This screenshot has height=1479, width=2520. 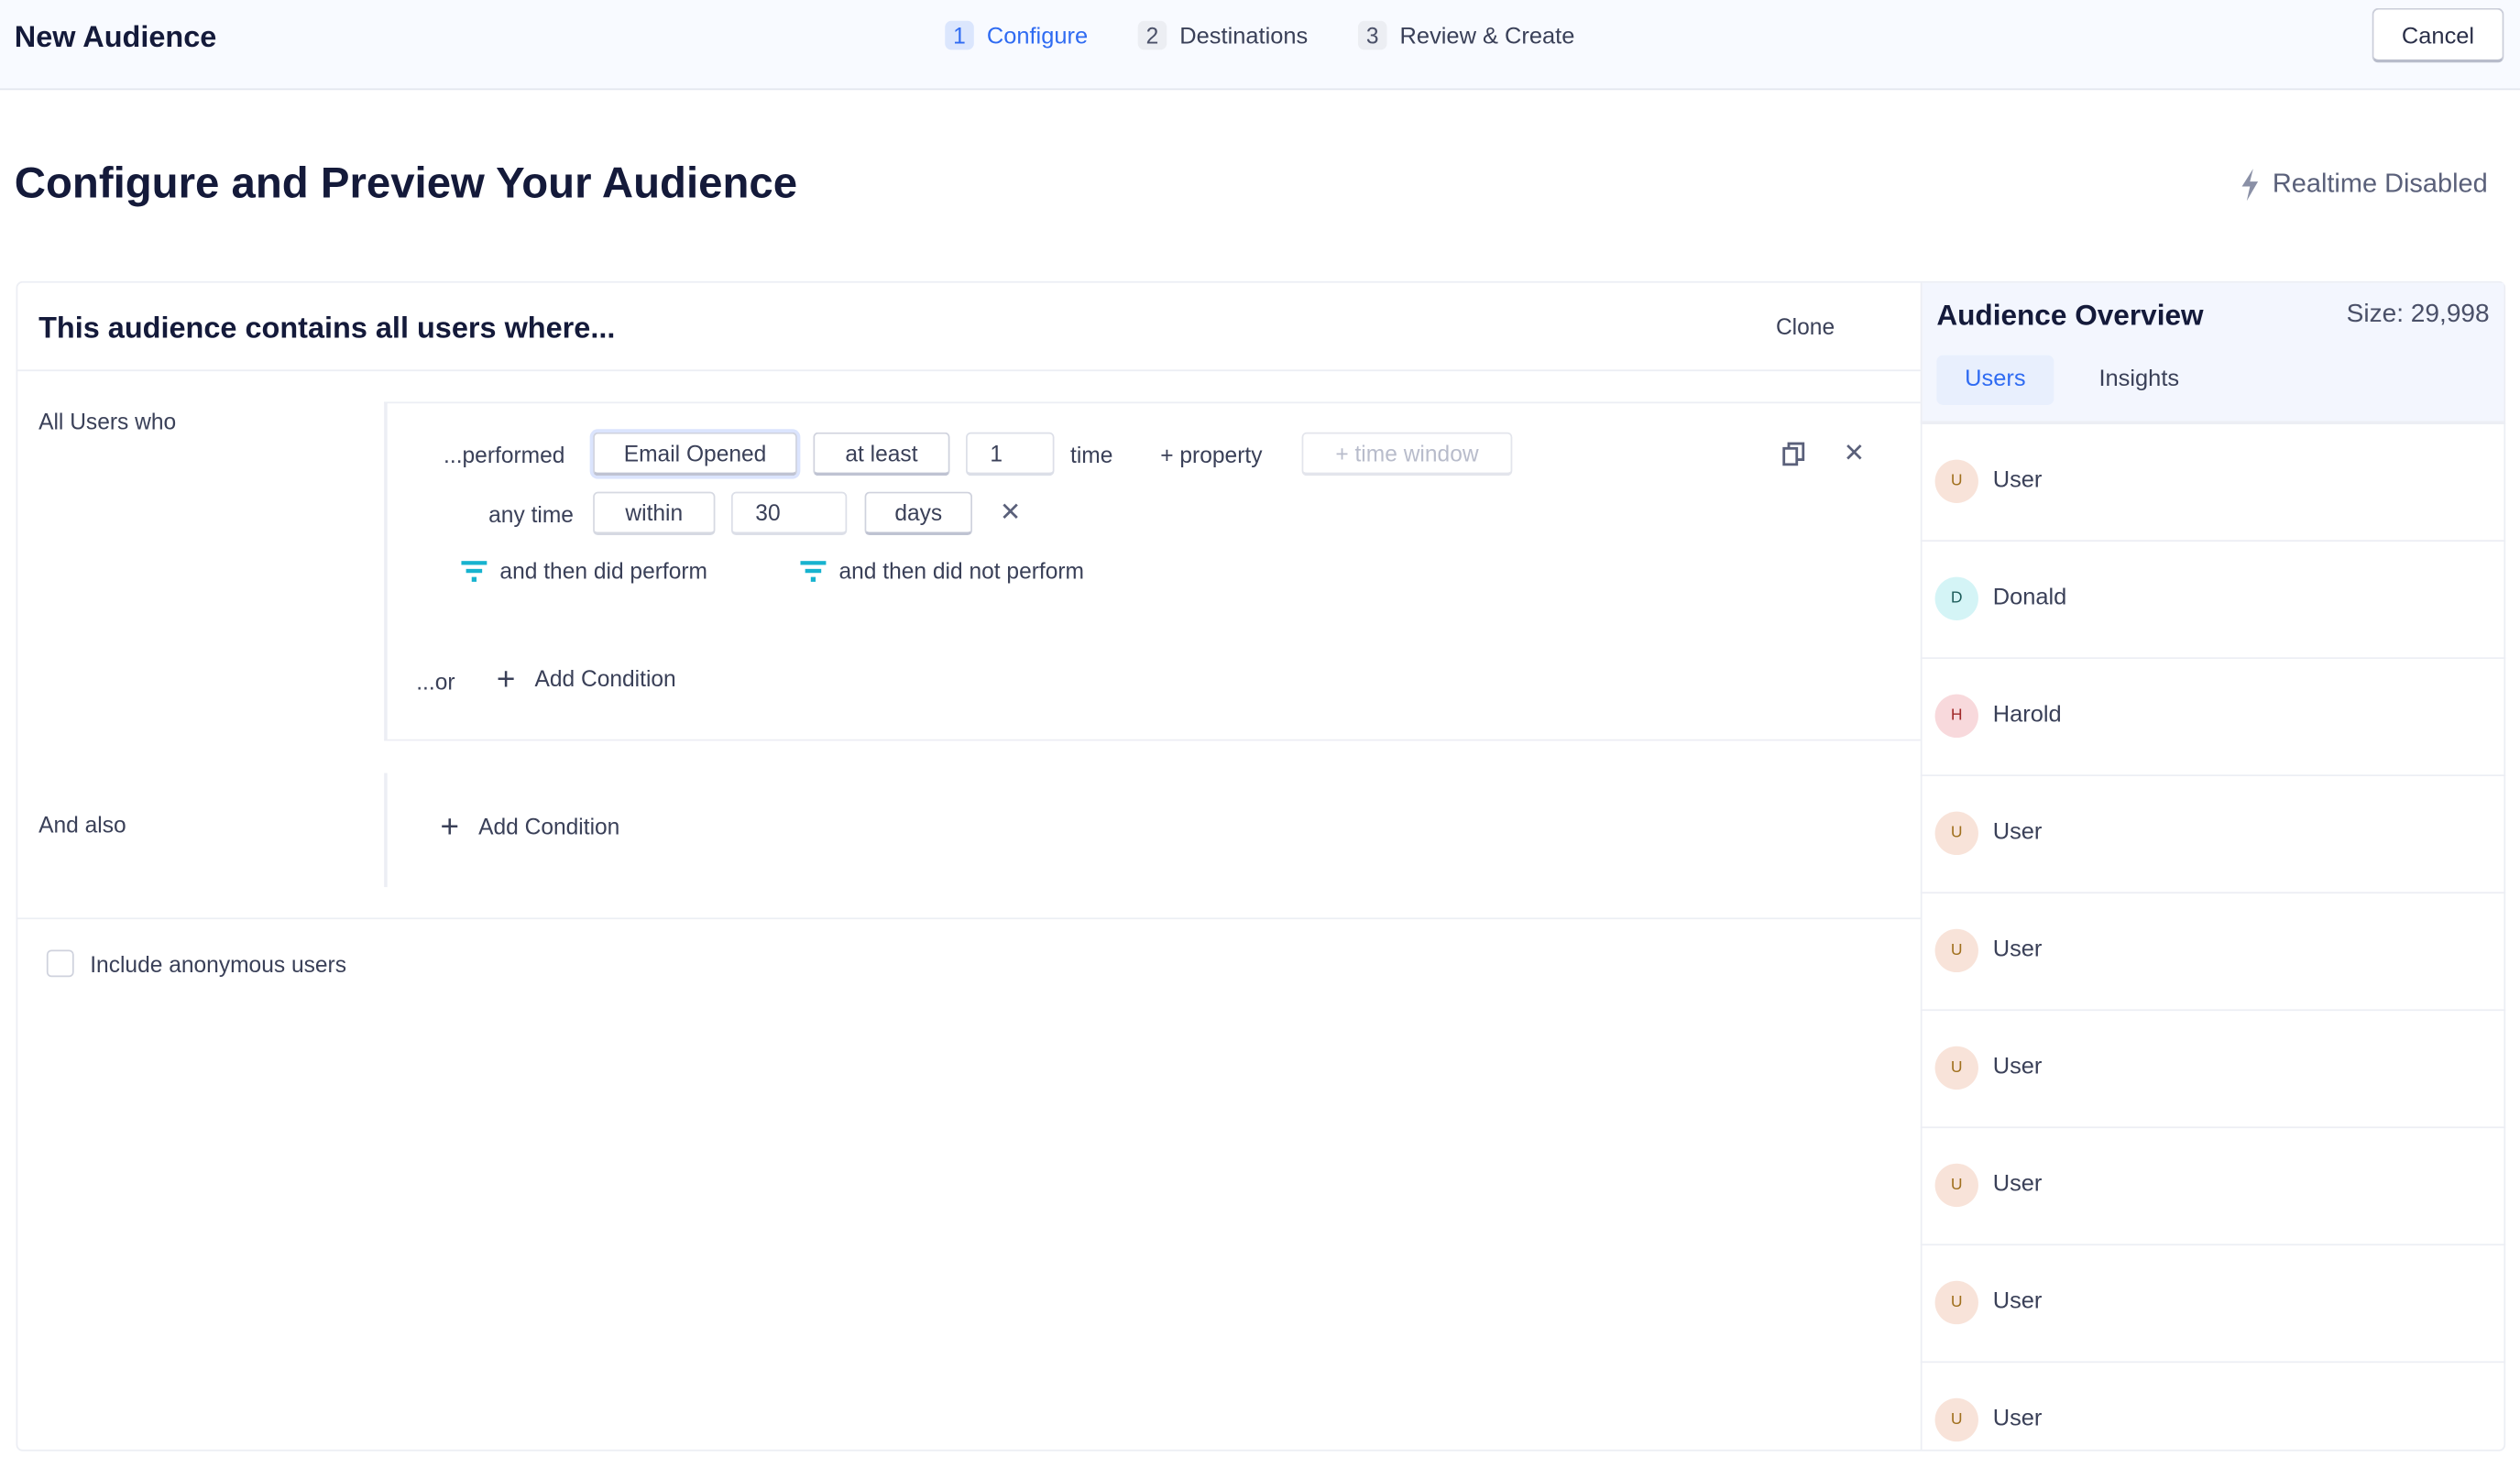 I want to click on then-did-not-perform-button: and then did not perform, so click(x=942, y=572).